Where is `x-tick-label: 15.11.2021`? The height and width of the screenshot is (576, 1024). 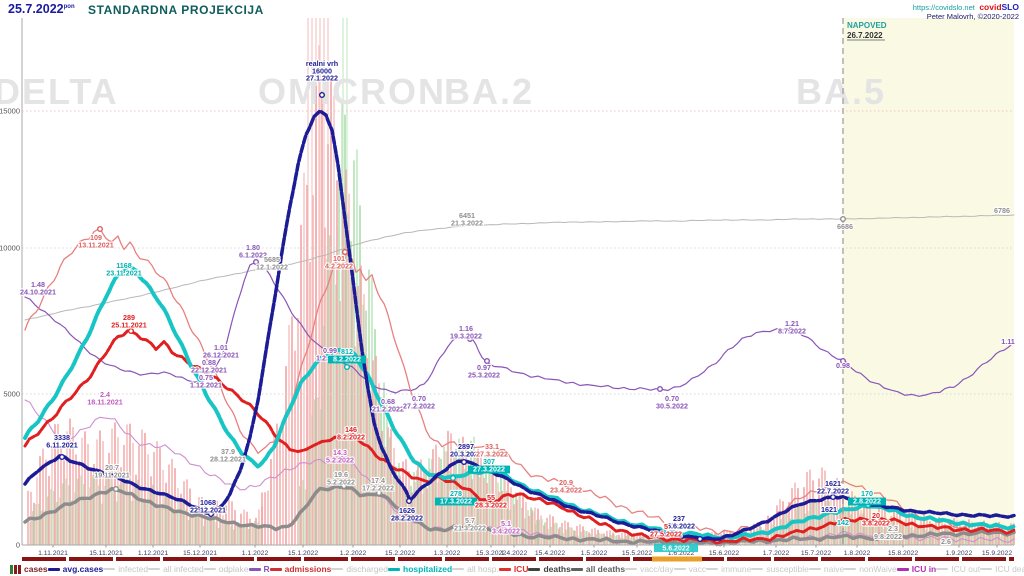
x-tick-label: 15.11.2021 is located at coordinates (106, 553).